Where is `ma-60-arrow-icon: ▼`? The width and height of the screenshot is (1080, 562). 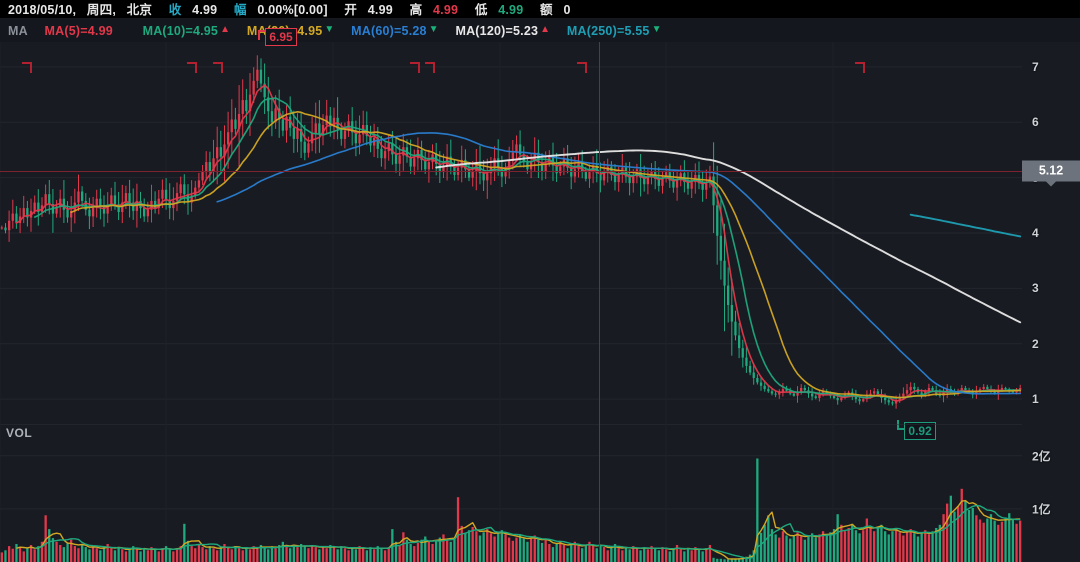
ma-60-arrow-icon: ▼ is located at coordinates (433, 29).